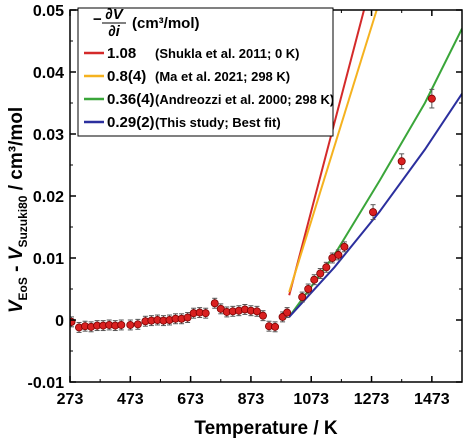 The height and width of the screenshot is (445, 474). I want to click on legend-value: 0.8(4), so click(126, 76).